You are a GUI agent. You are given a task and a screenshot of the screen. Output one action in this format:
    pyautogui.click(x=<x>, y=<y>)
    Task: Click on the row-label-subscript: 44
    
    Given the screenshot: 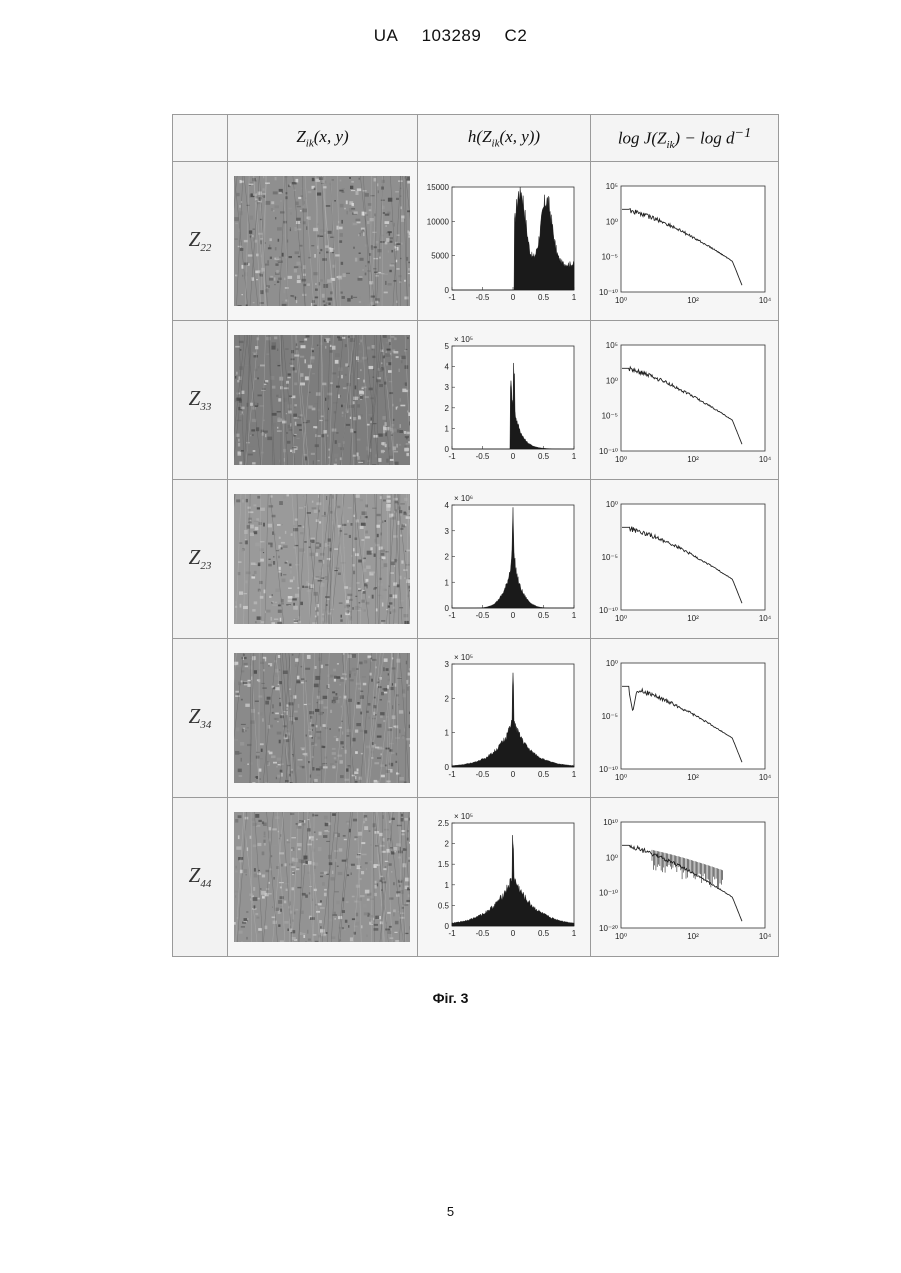 What is the action you would take?
    pyautogui.click(x=205, y=885)
    